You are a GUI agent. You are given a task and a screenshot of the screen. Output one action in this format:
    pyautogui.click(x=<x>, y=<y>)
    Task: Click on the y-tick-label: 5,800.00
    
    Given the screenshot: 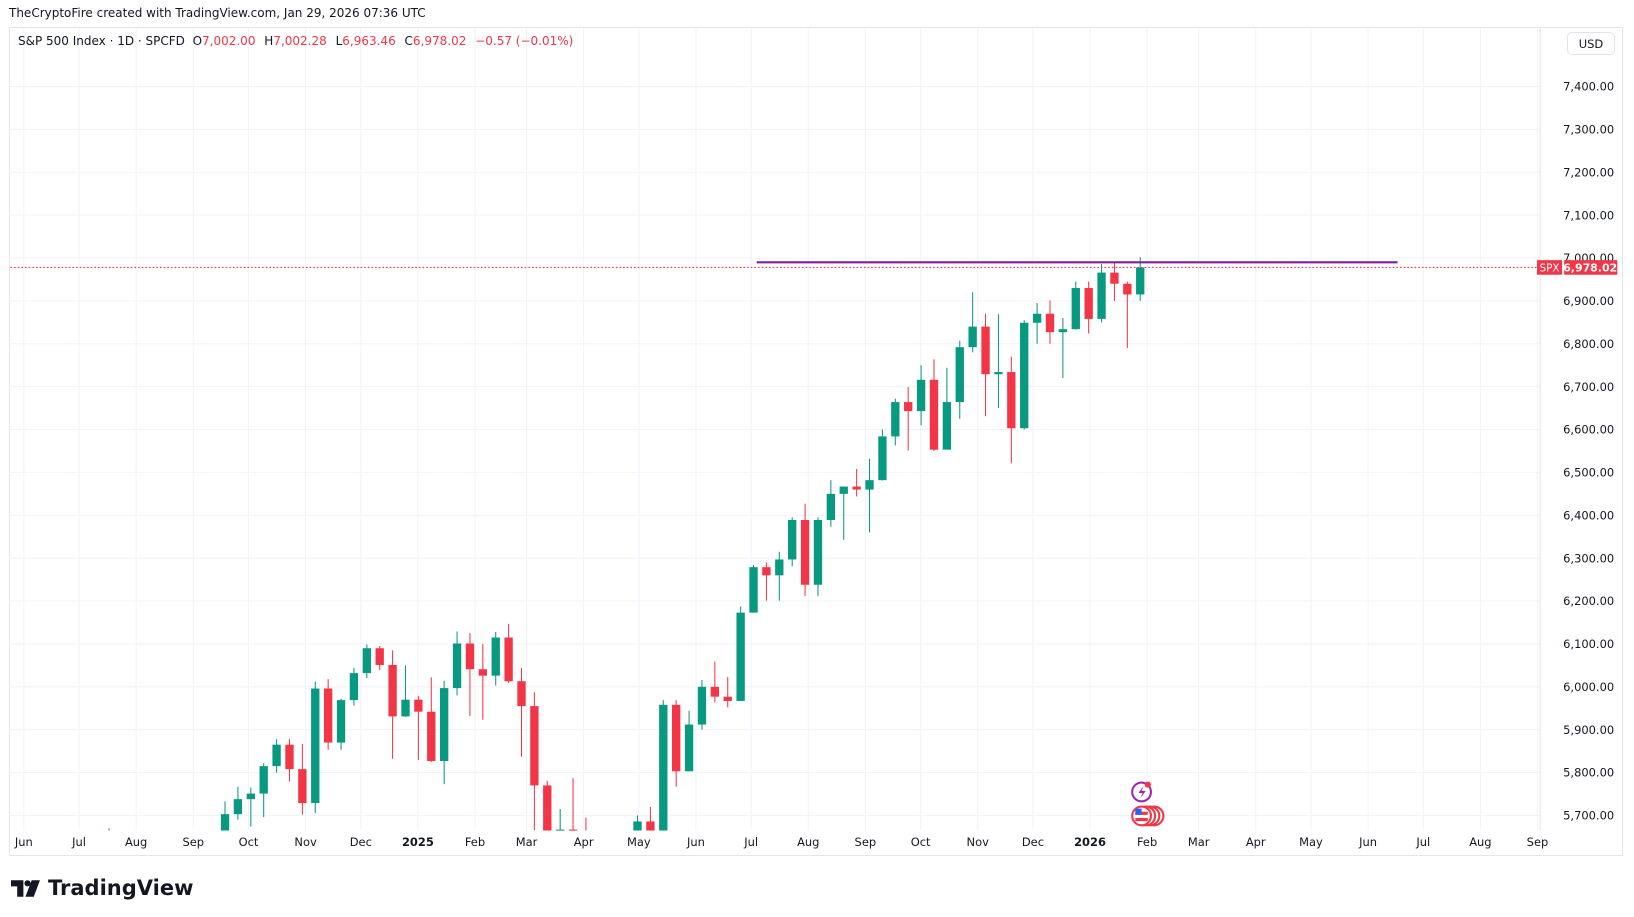 What is the action you would take?
    pyautogui.click(x=1588, y=773)
    